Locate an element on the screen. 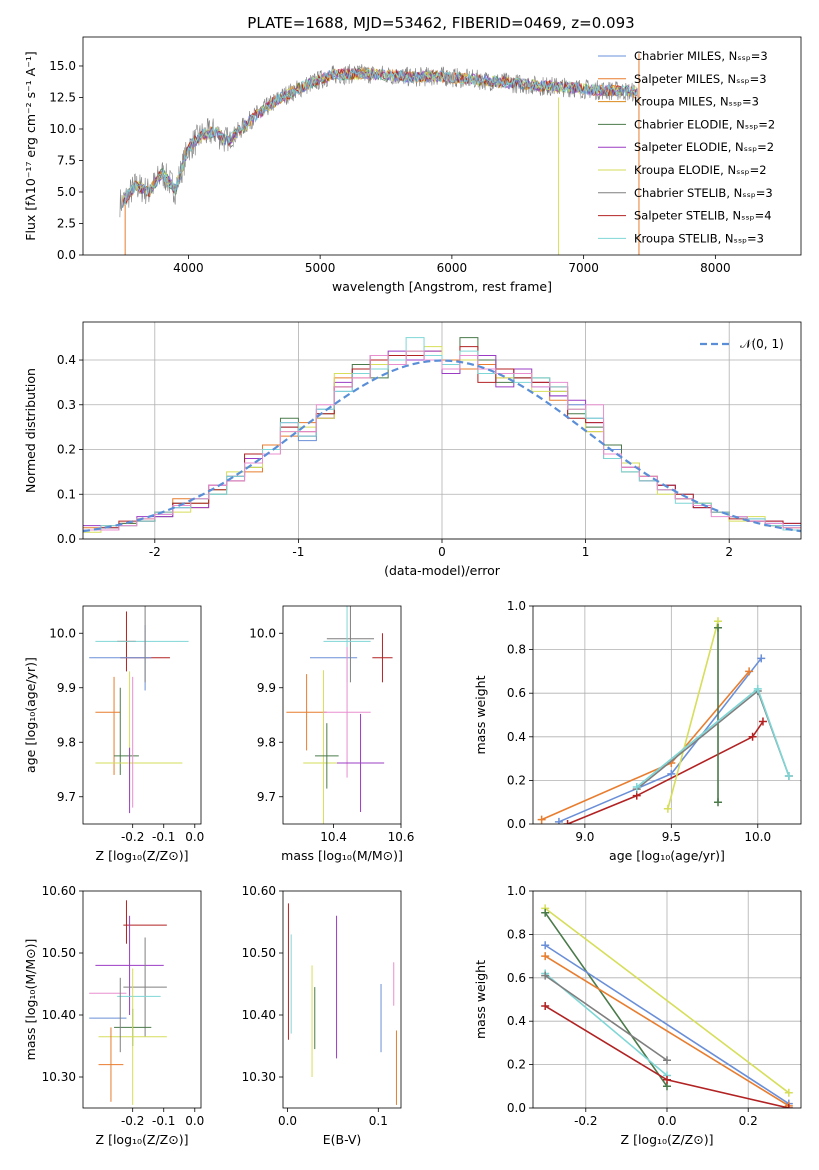 Image resolution: width=819 pixels, height=1170 pixels. y-axis-label: mass weight is located at coordinates (480, 999).